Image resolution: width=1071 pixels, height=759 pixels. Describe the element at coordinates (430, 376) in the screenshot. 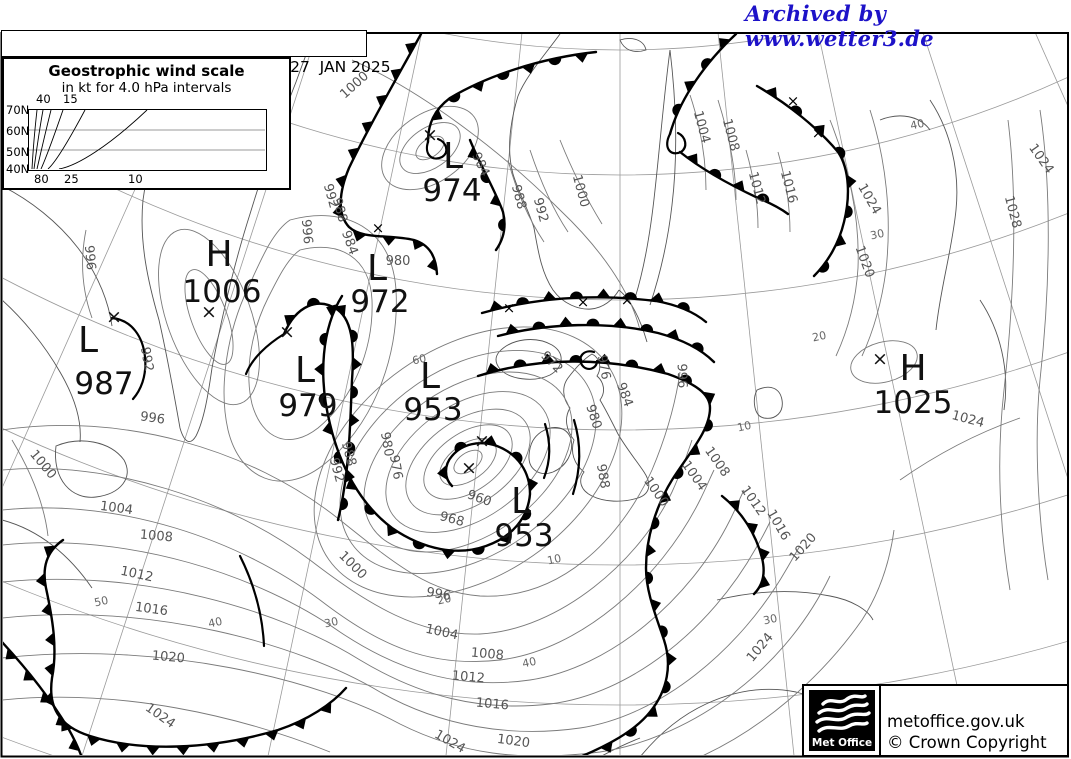

I see `low-pressure-letter: L` at that location.